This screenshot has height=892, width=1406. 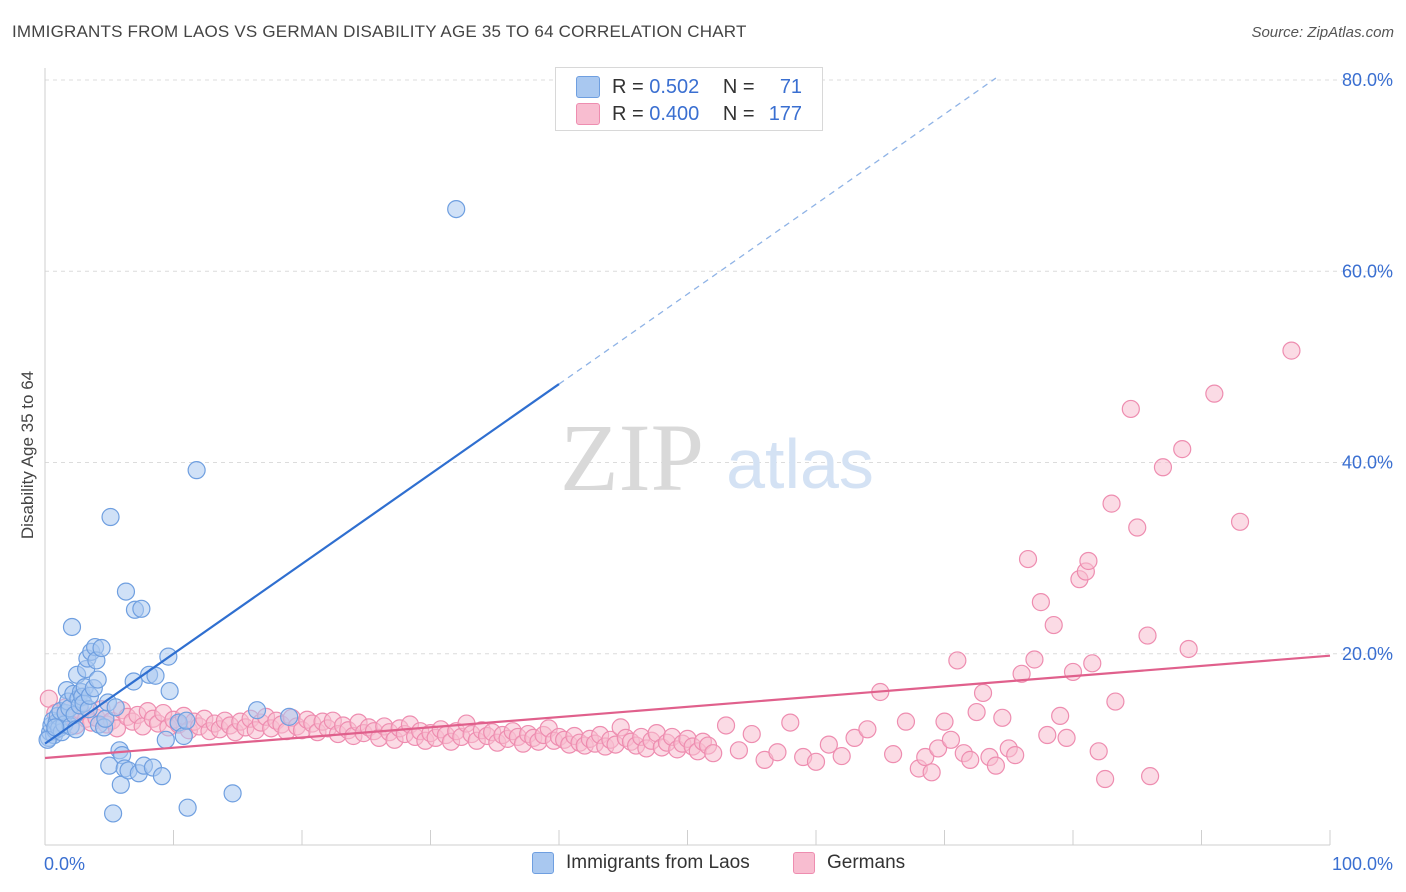 What do you see at coordinates (738, 86) in the screenshot?
I see `legend-n-label: N =` at bounding box center [738, 86].